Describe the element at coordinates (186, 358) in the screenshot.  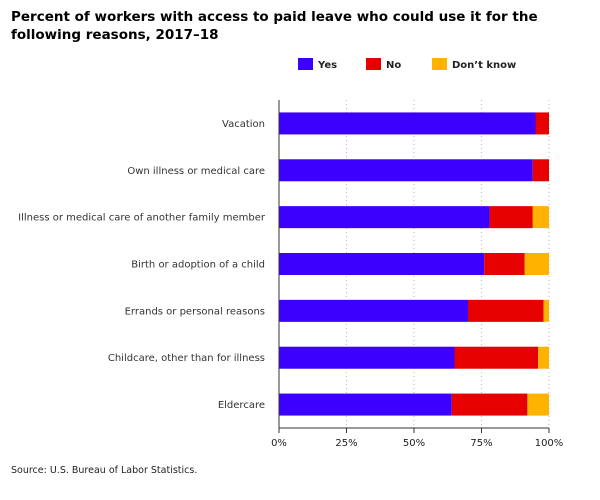
I see `category-label: Childcare, other than for illness` at that location.